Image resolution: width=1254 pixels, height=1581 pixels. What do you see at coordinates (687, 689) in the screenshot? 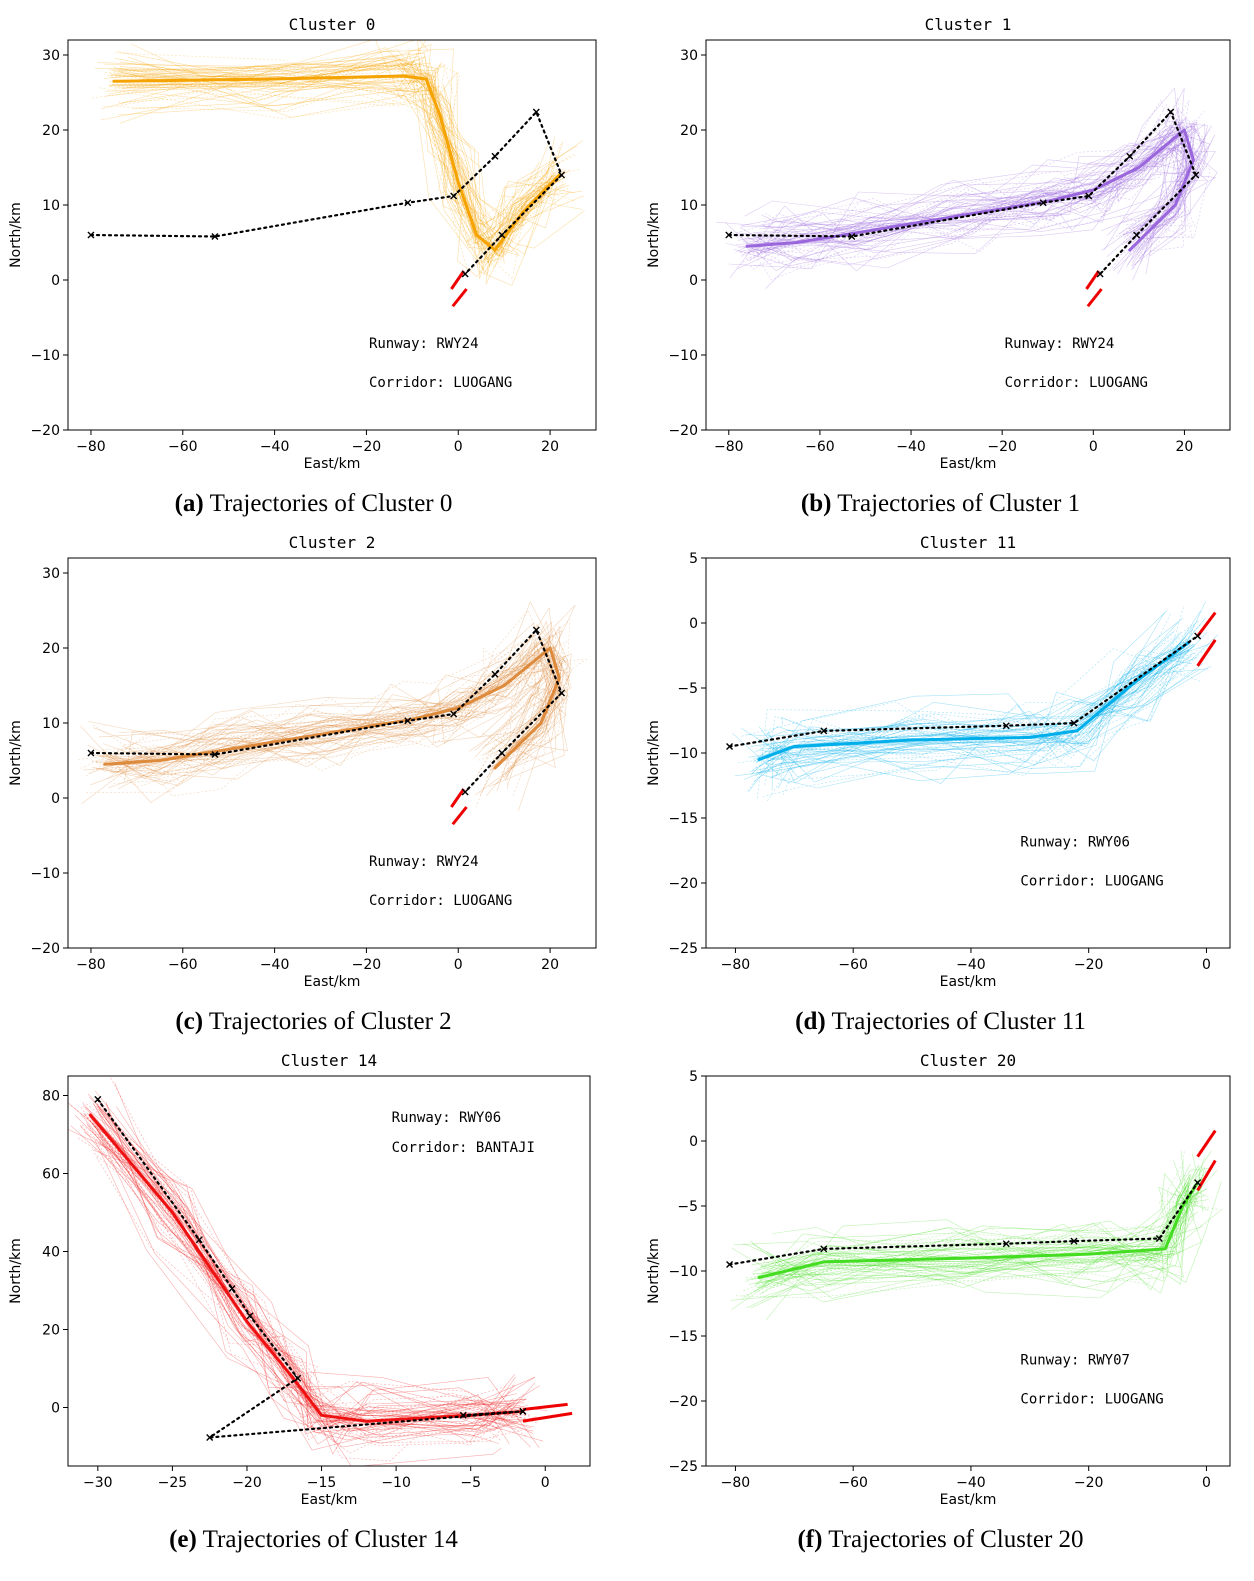
I see `y-tick-label: −5` at bounding box center [687, 689].